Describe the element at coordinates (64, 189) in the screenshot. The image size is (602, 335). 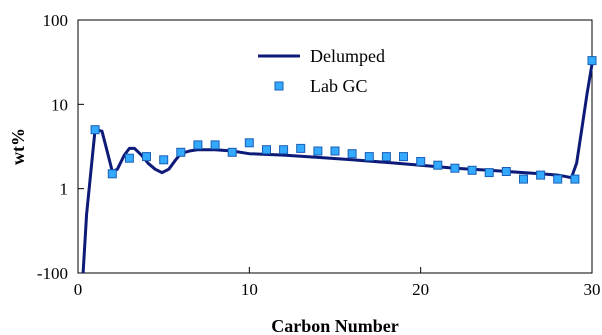
I see `y-tick-label: 1` at that location.